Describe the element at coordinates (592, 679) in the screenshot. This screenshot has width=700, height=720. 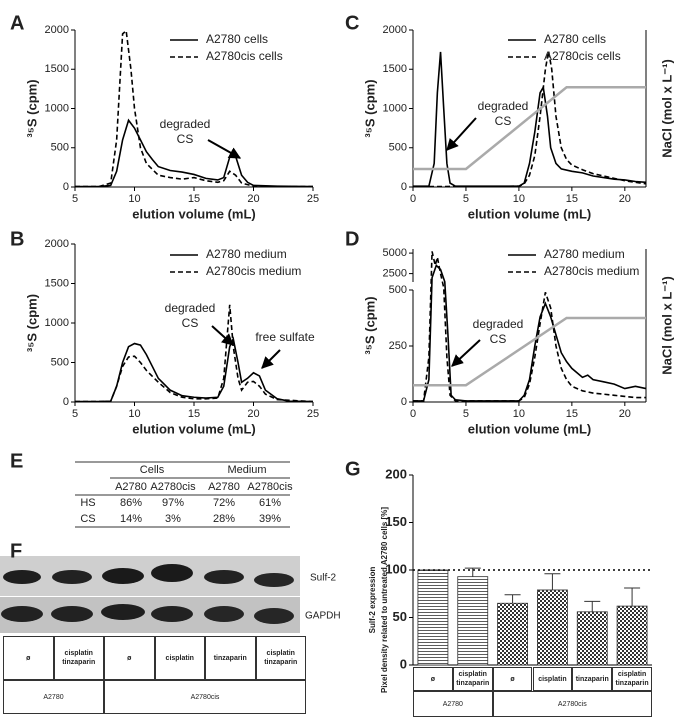
I see `category-label: tinzaparin` at that location.